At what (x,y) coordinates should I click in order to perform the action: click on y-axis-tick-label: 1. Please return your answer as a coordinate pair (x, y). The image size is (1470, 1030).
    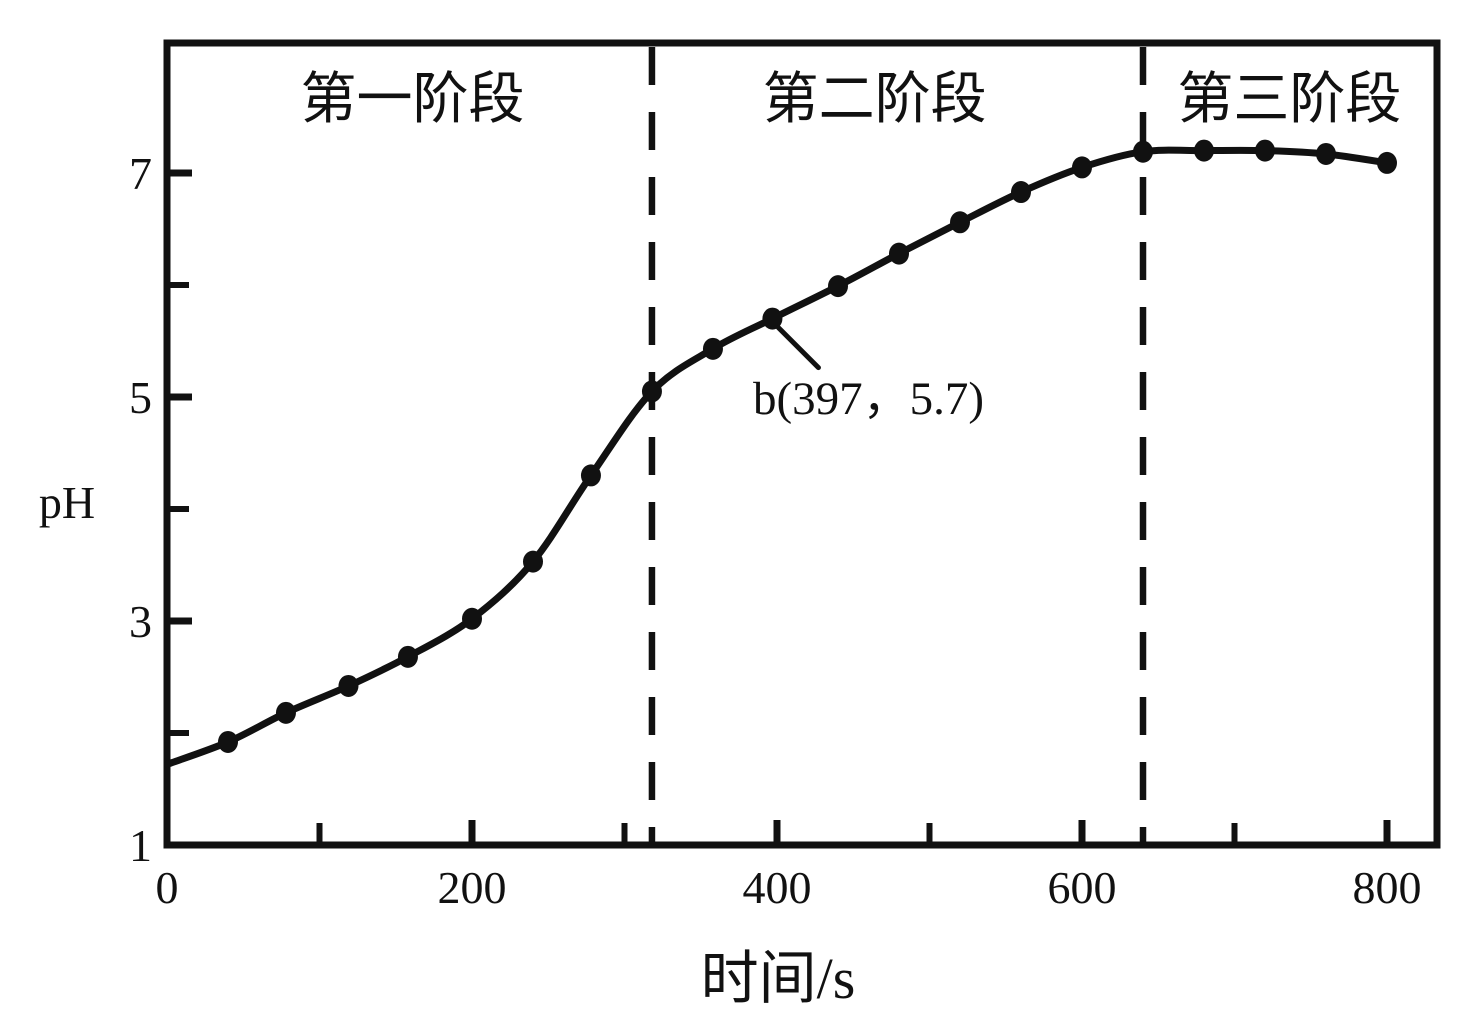
    Looking at the image, I should click on (140, 845).